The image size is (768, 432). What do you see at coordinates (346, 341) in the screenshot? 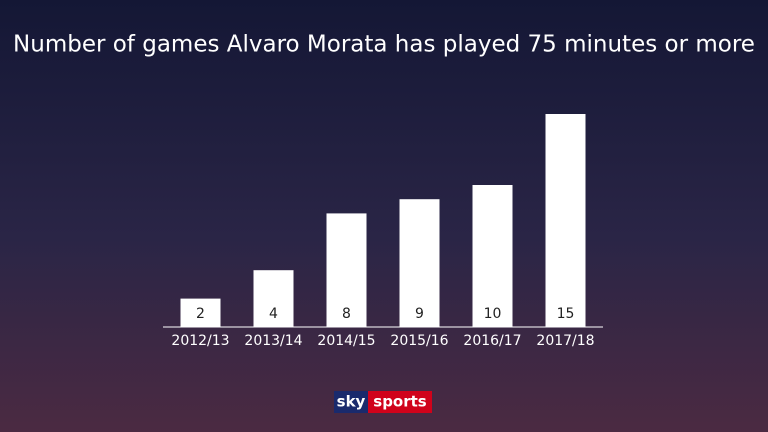
I see `x-tick-label: 2014/15` at bounding box center [346, 341].